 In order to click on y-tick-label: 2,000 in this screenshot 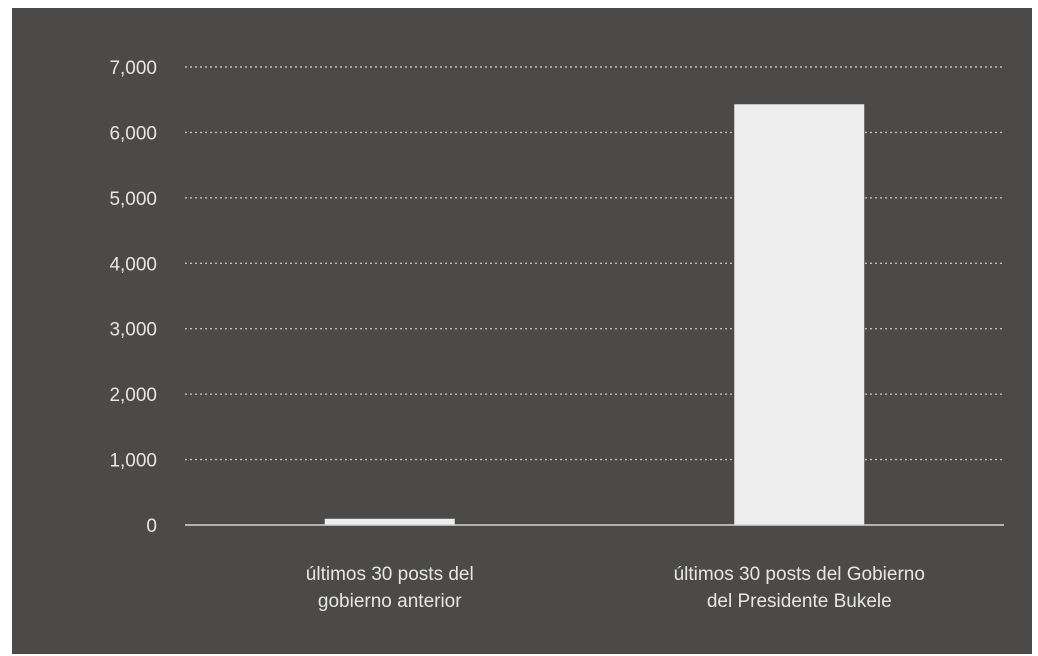, I will do `click(133, 395)`.